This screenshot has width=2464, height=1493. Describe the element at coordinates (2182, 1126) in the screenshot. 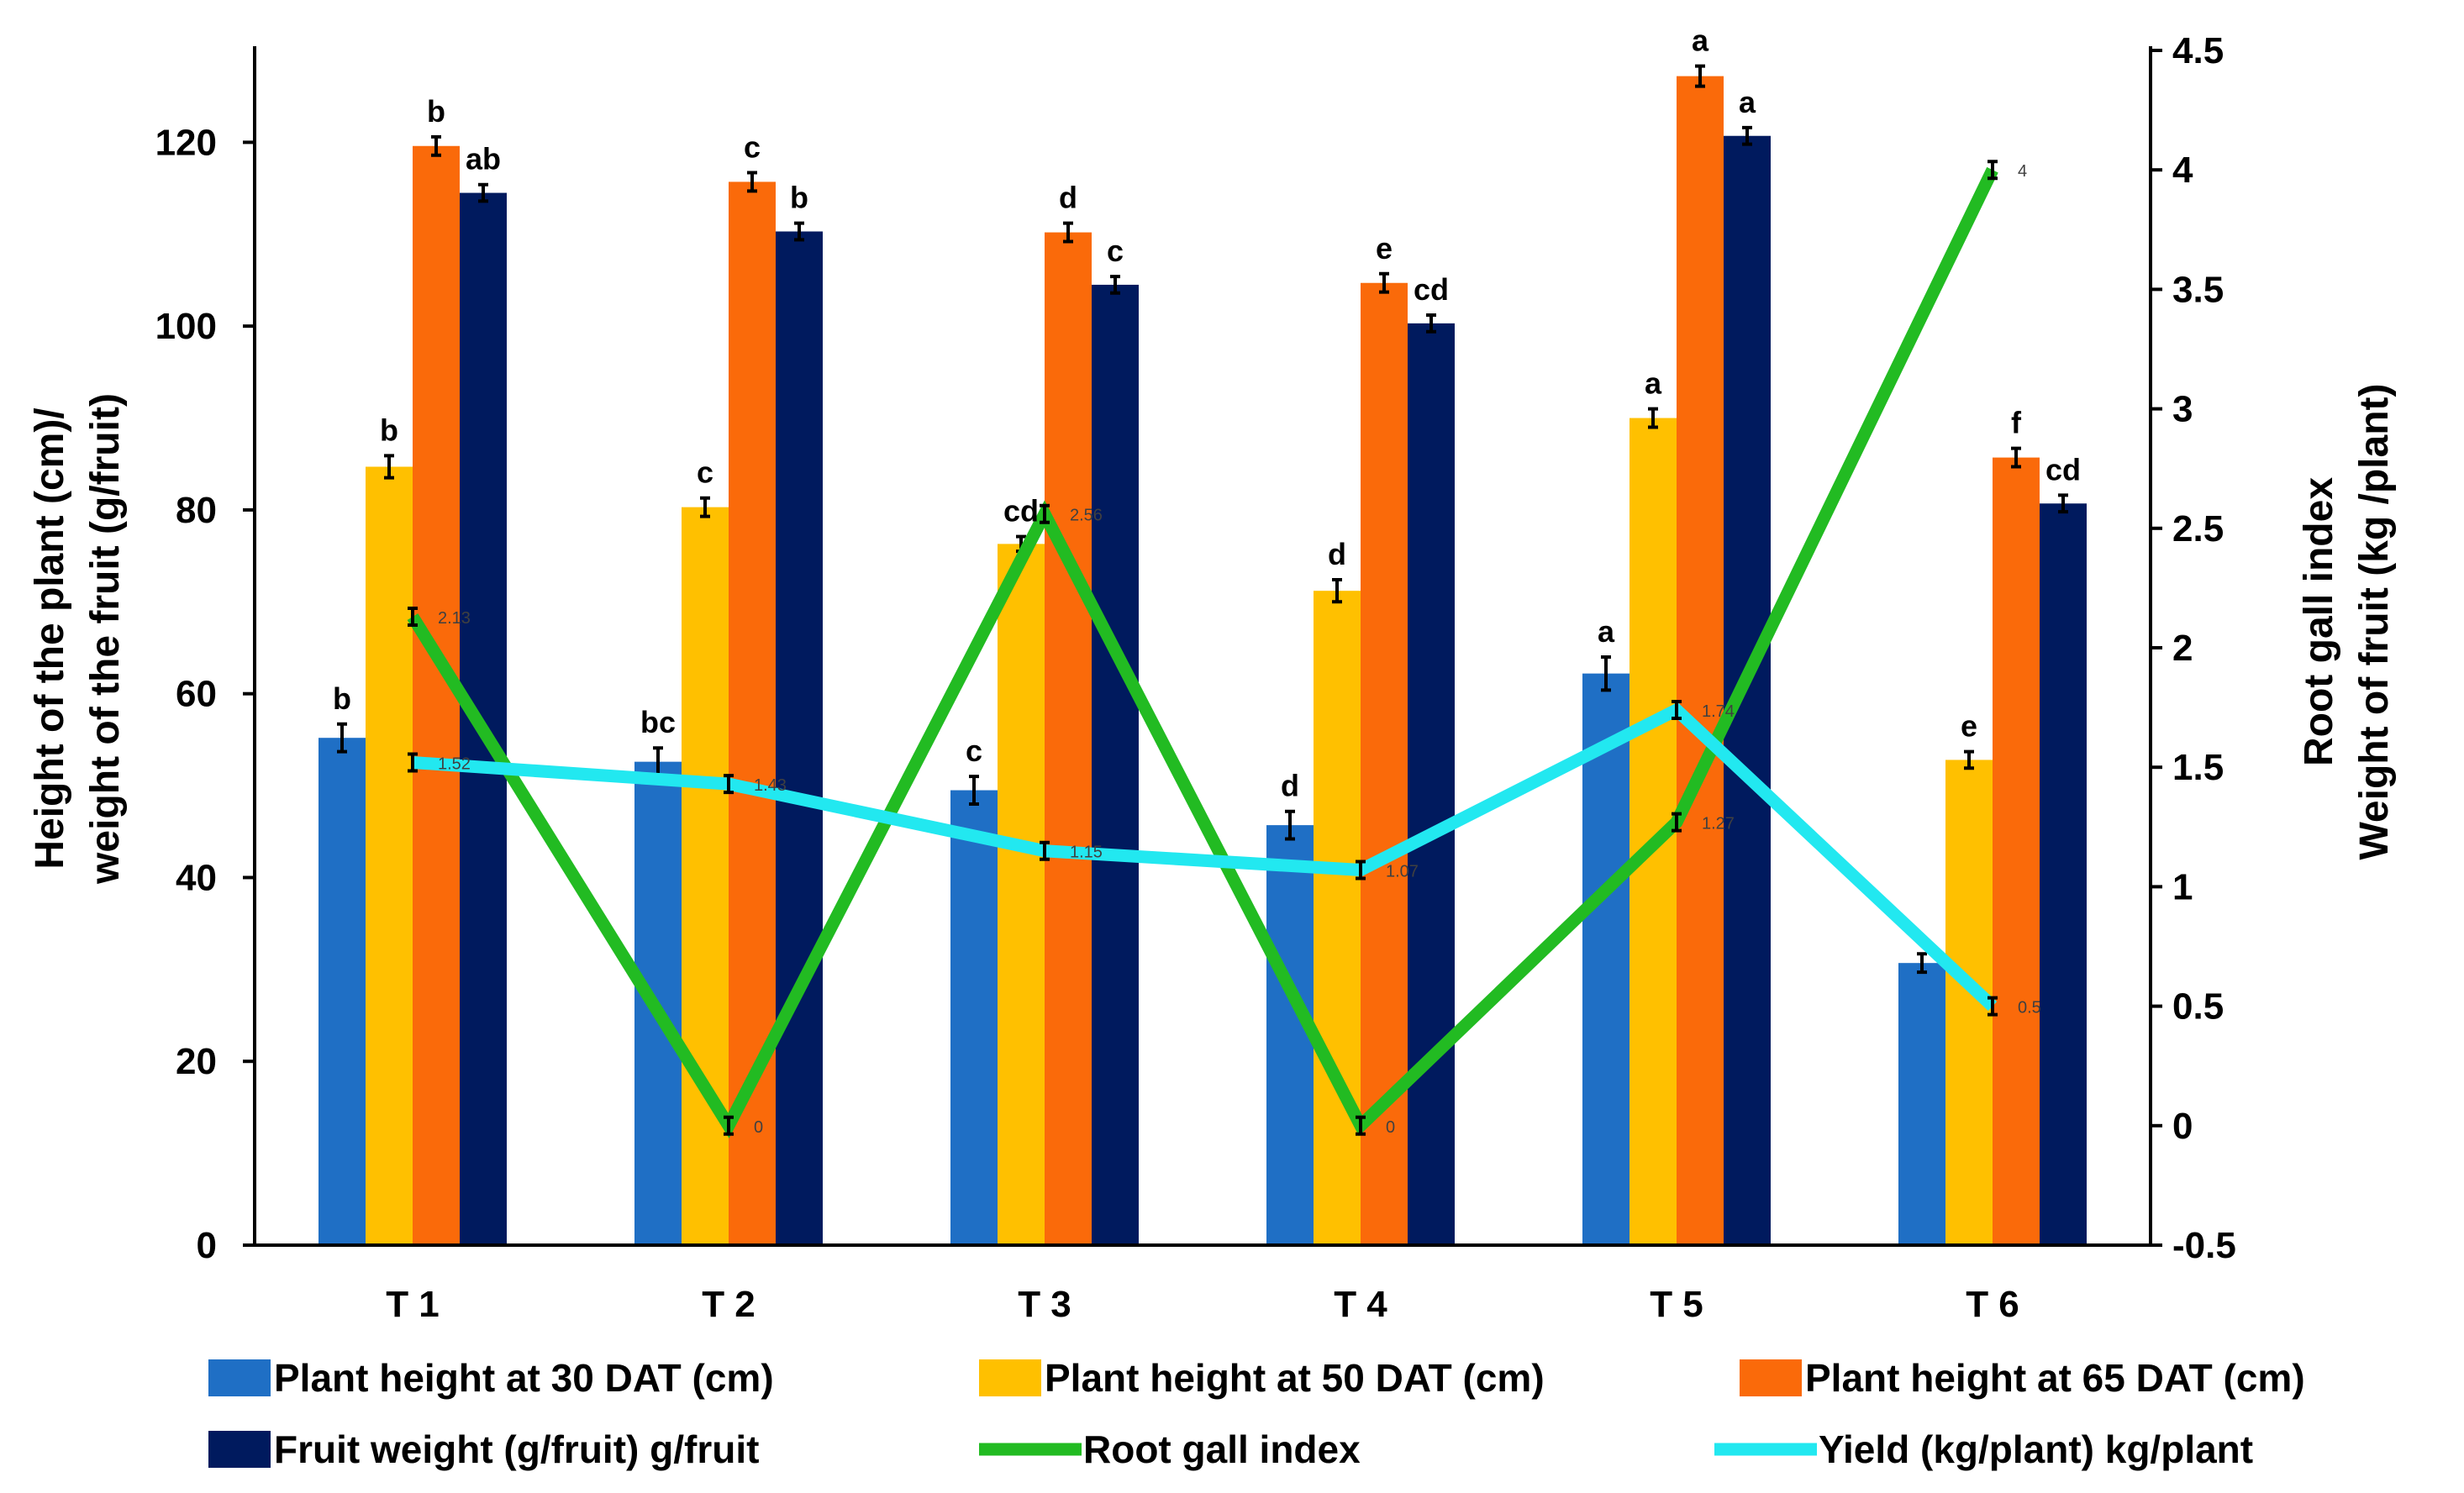

I see `right-tick-label: 0` at that location.